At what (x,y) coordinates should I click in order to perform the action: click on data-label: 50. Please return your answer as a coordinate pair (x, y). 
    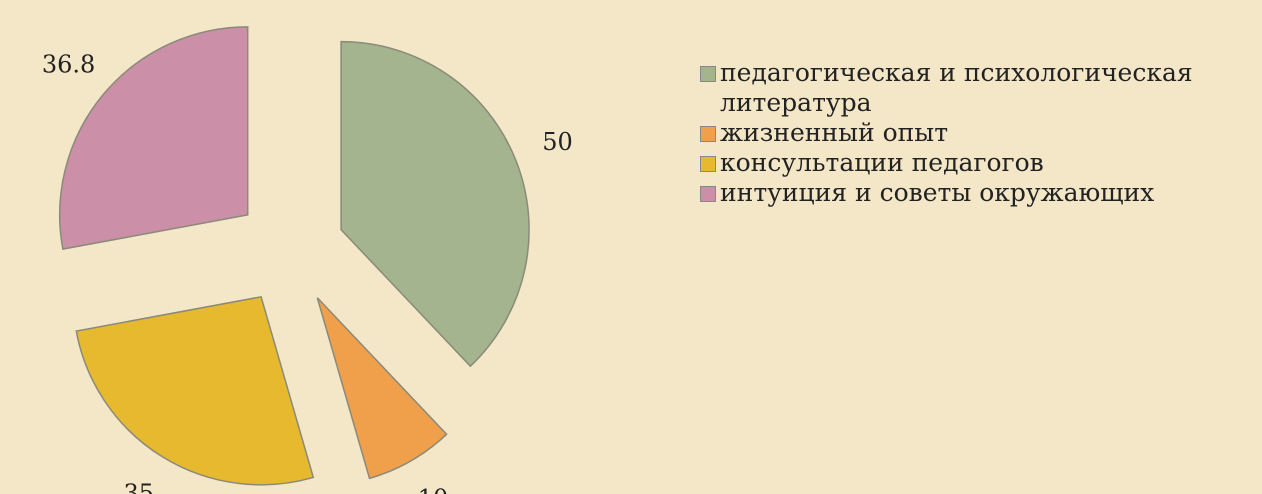
    Looking at the image, I should click on (557, 142).